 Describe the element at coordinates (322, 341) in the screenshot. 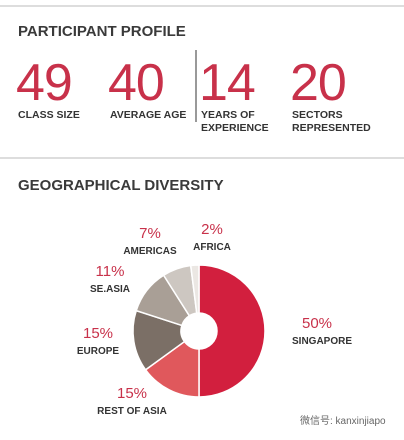

I see `slice-category-label: SINGAPORE` at that location.